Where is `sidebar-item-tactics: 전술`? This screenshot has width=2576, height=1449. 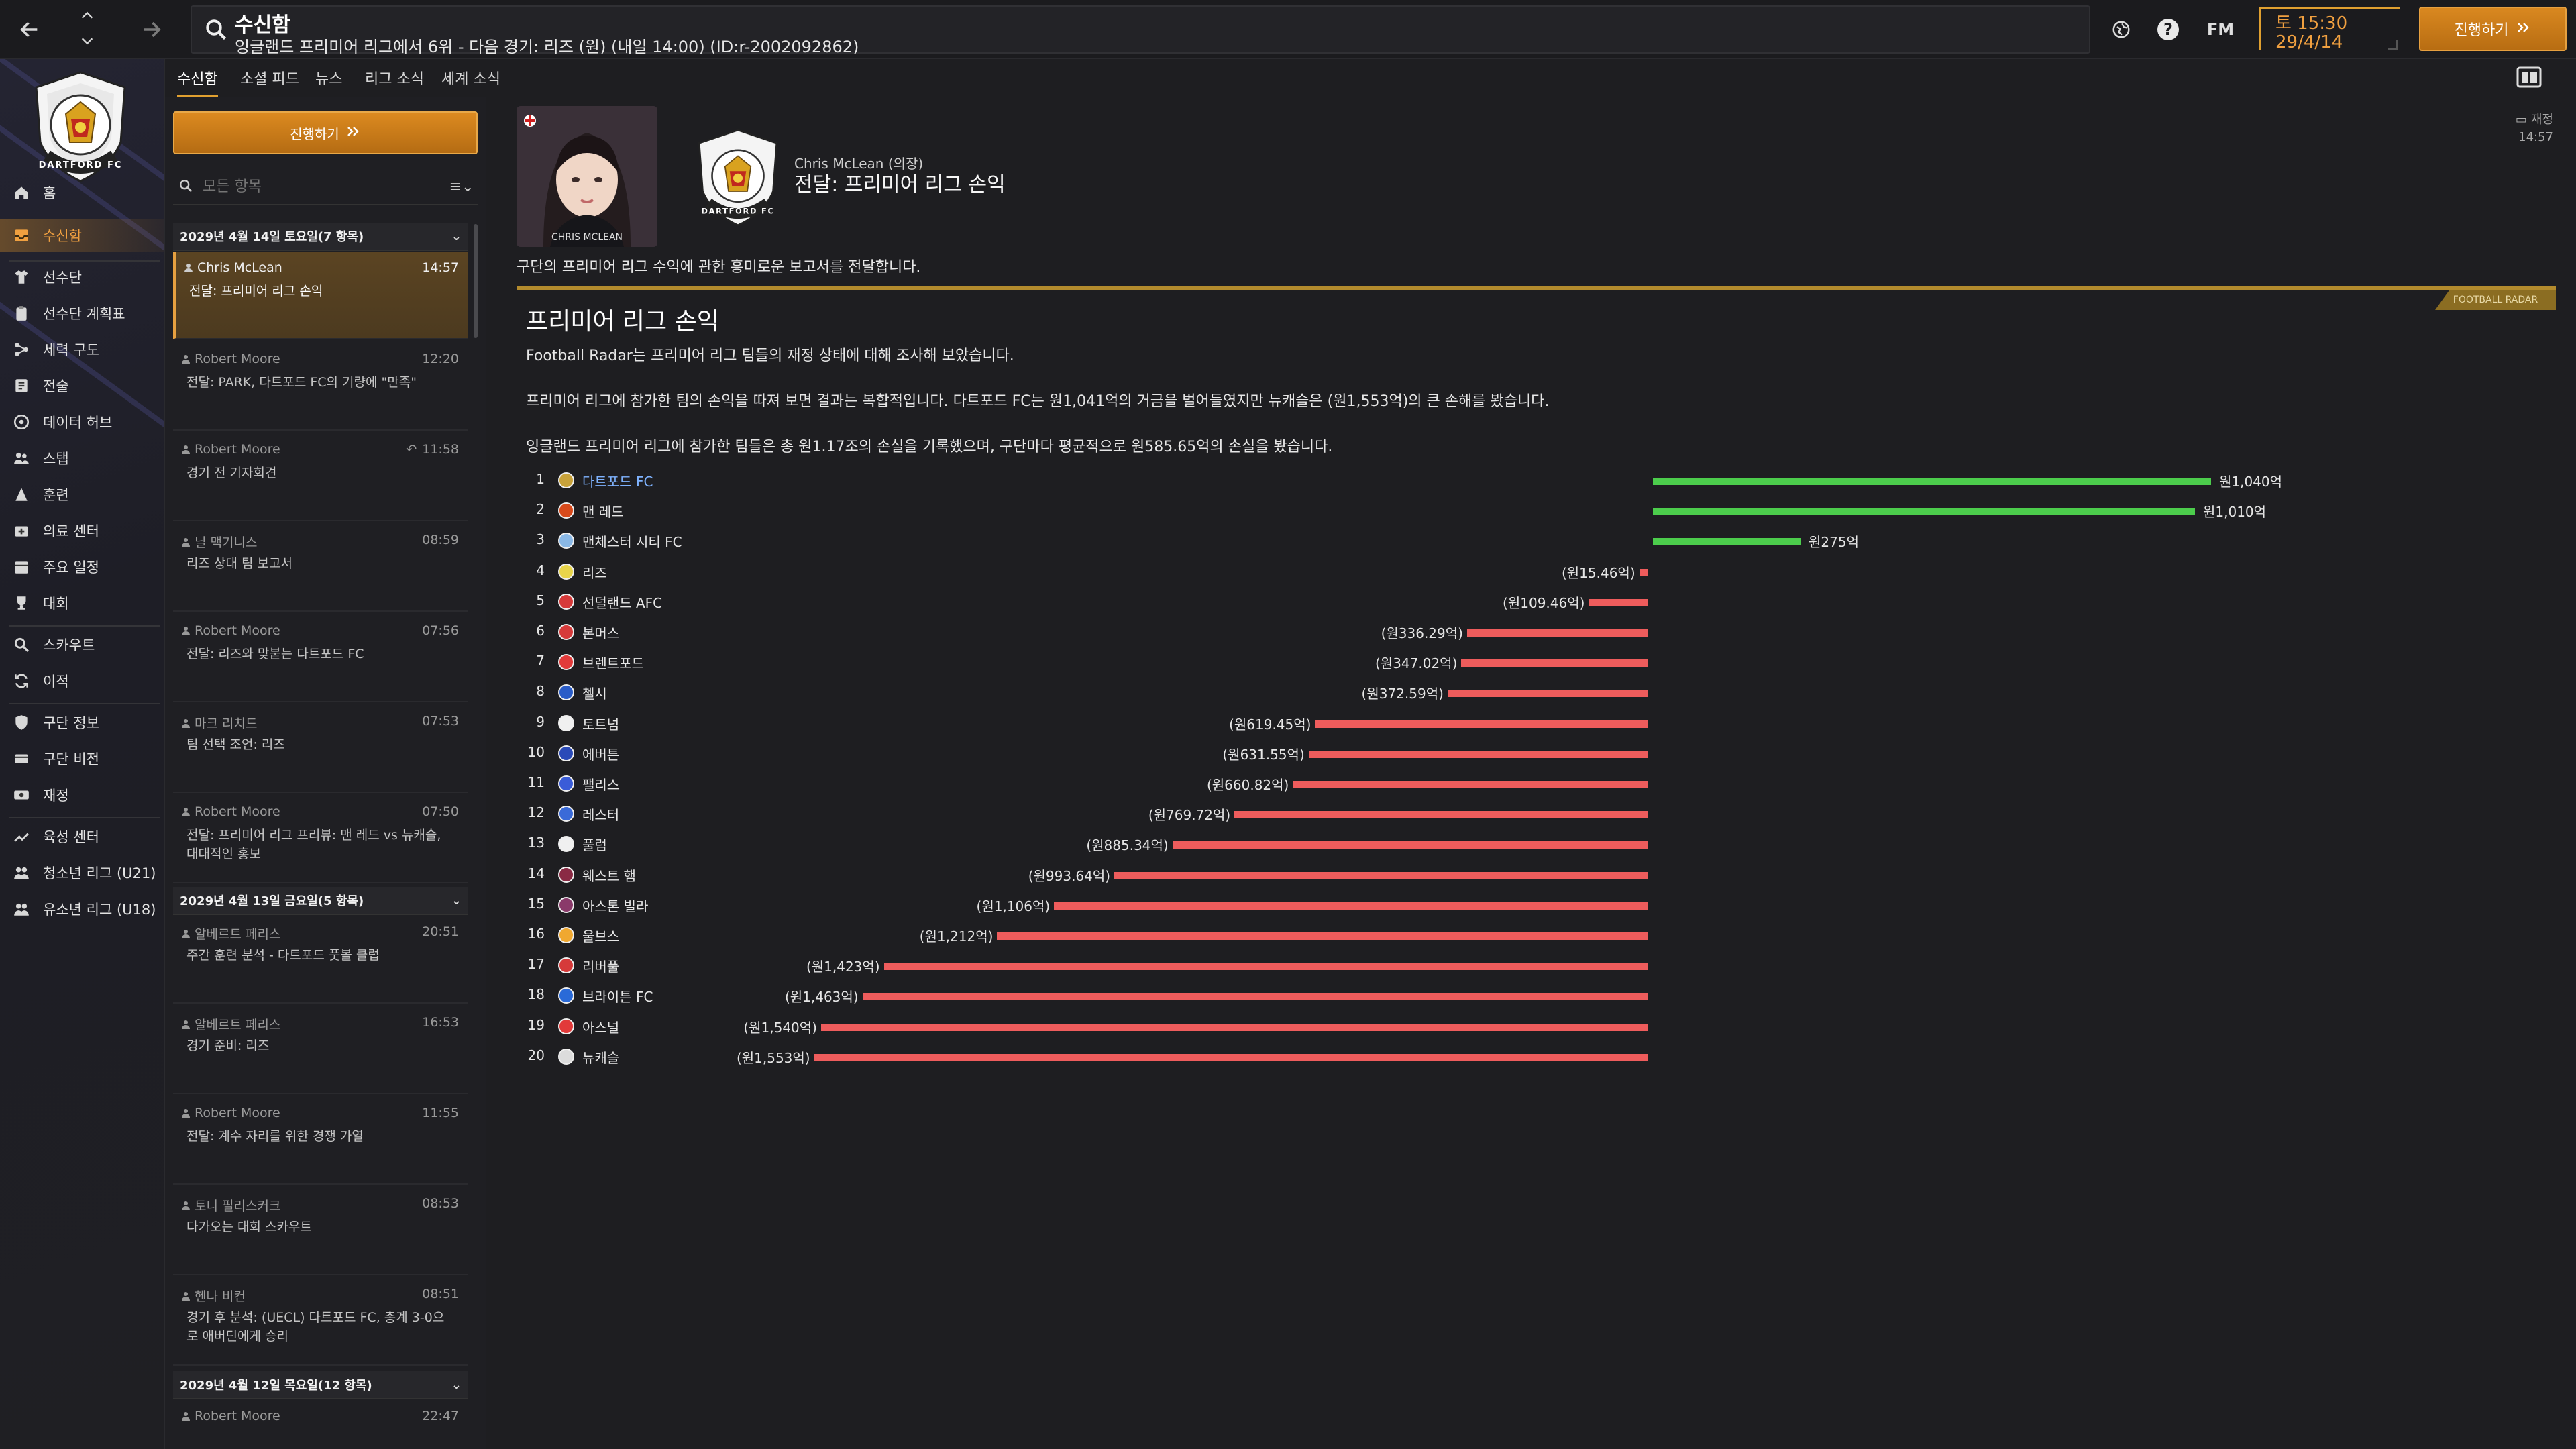 sidebar-item-tactics: 전술 is located at coordinates (82, 385).